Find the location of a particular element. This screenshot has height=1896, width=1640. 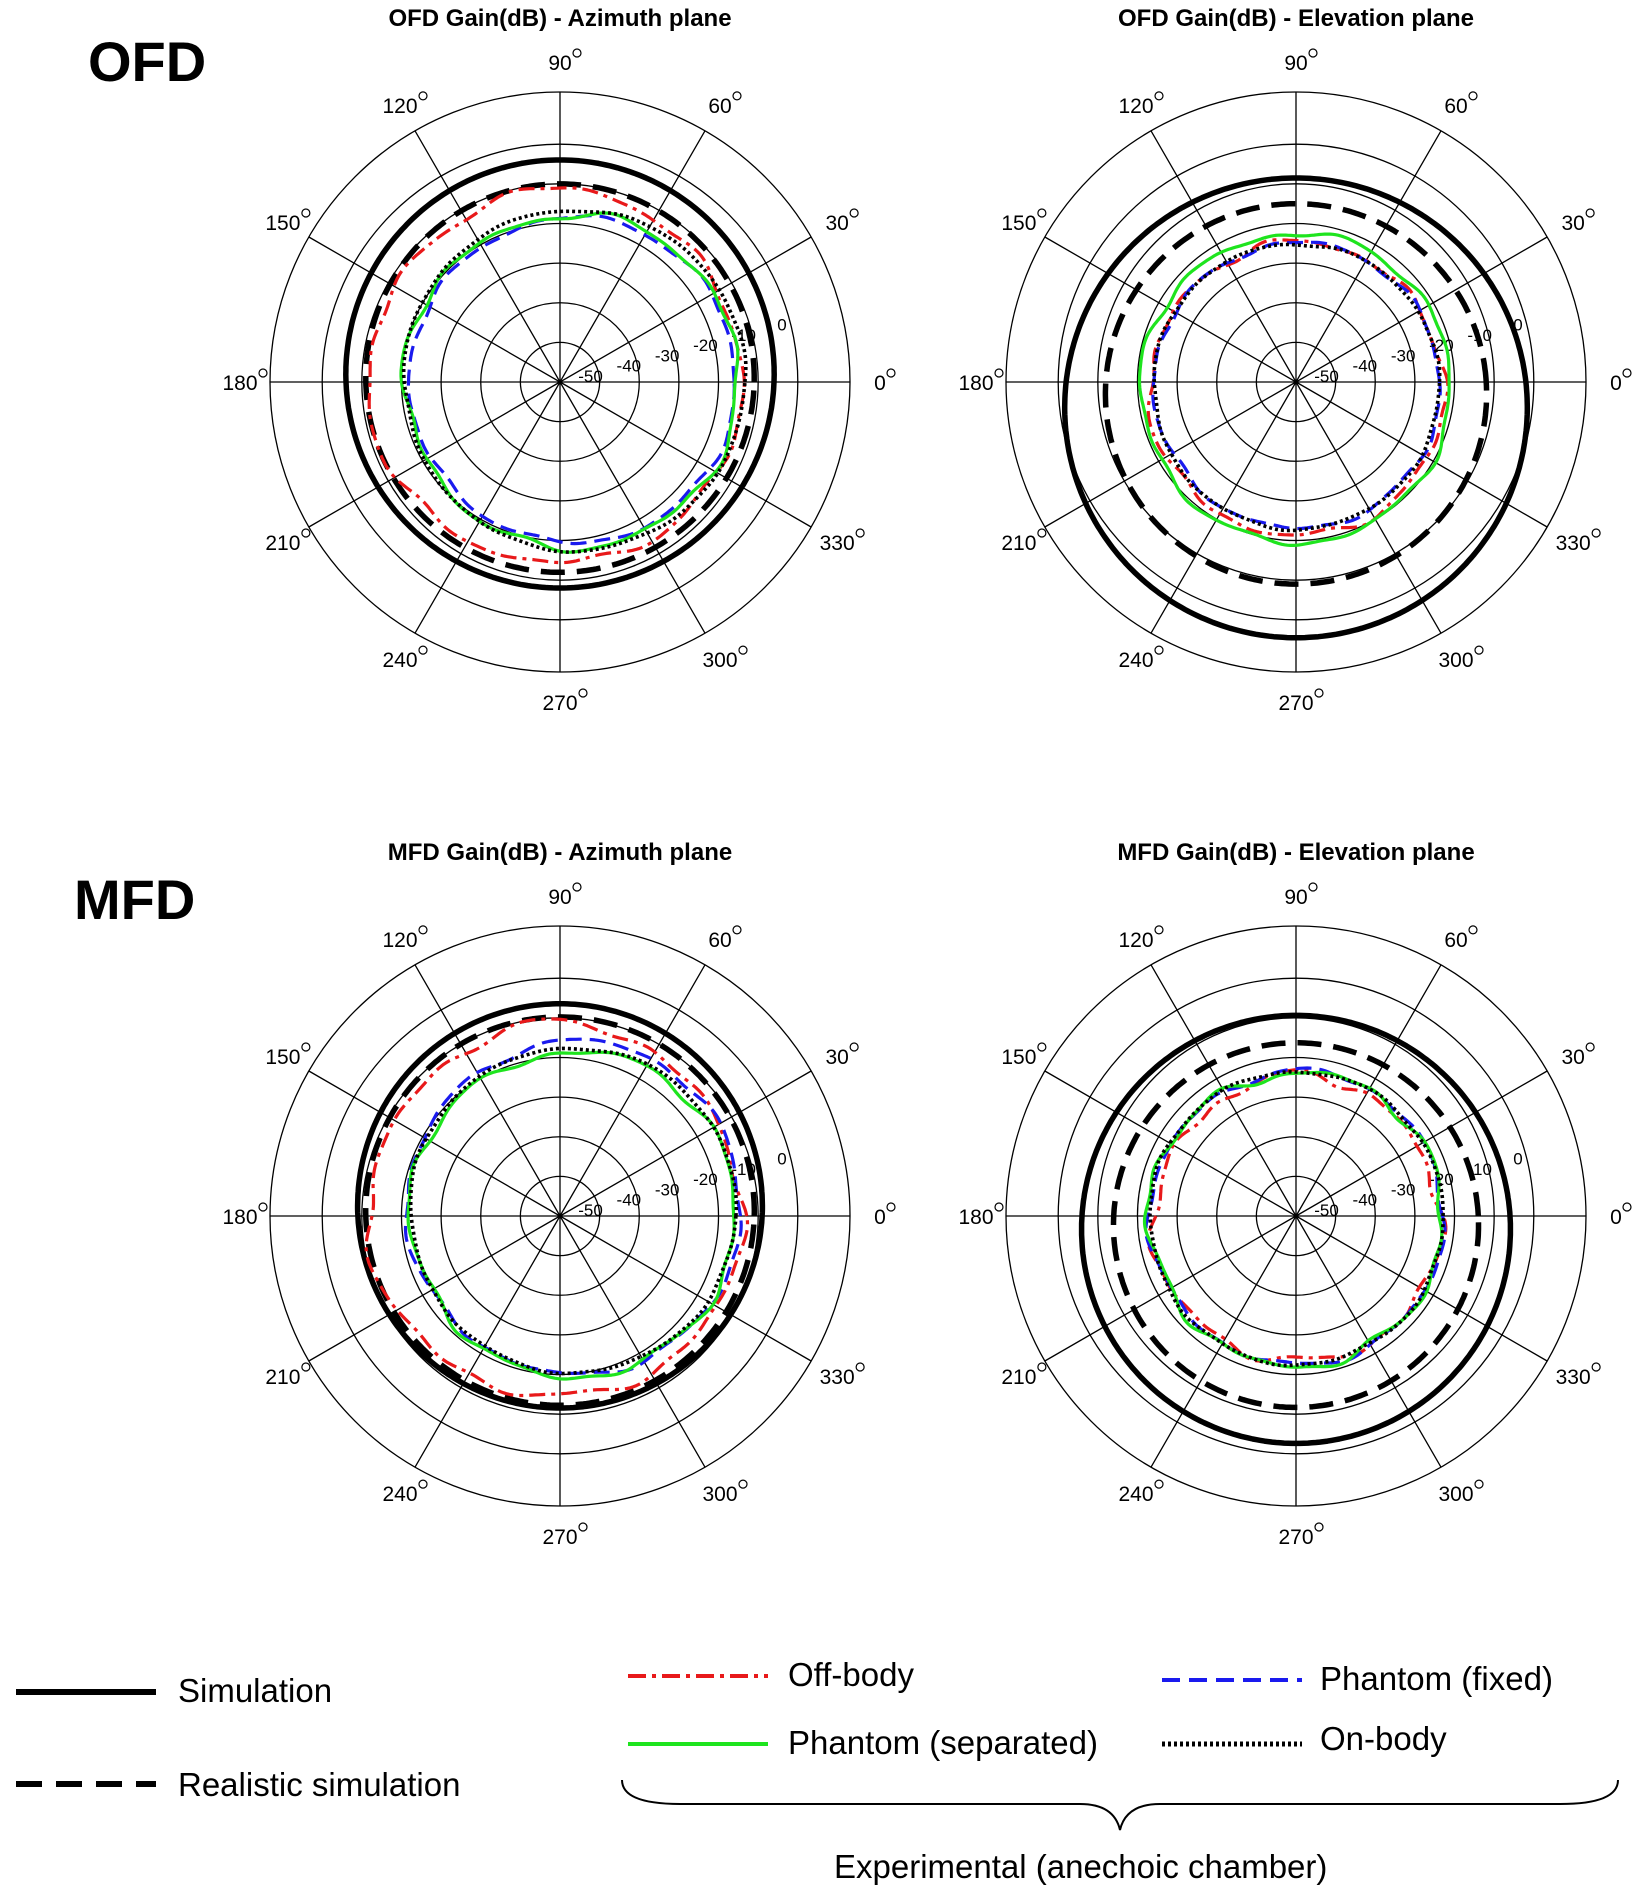

angle-tick-label: 120 is located at coordinates (1135, 106).